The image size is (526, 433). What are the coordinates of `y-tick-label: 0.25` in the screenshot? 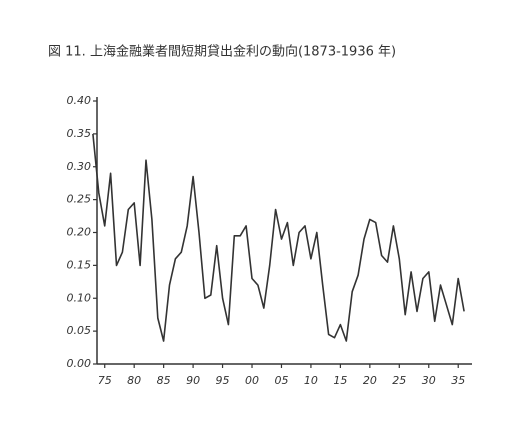 It's located at (79, 199).